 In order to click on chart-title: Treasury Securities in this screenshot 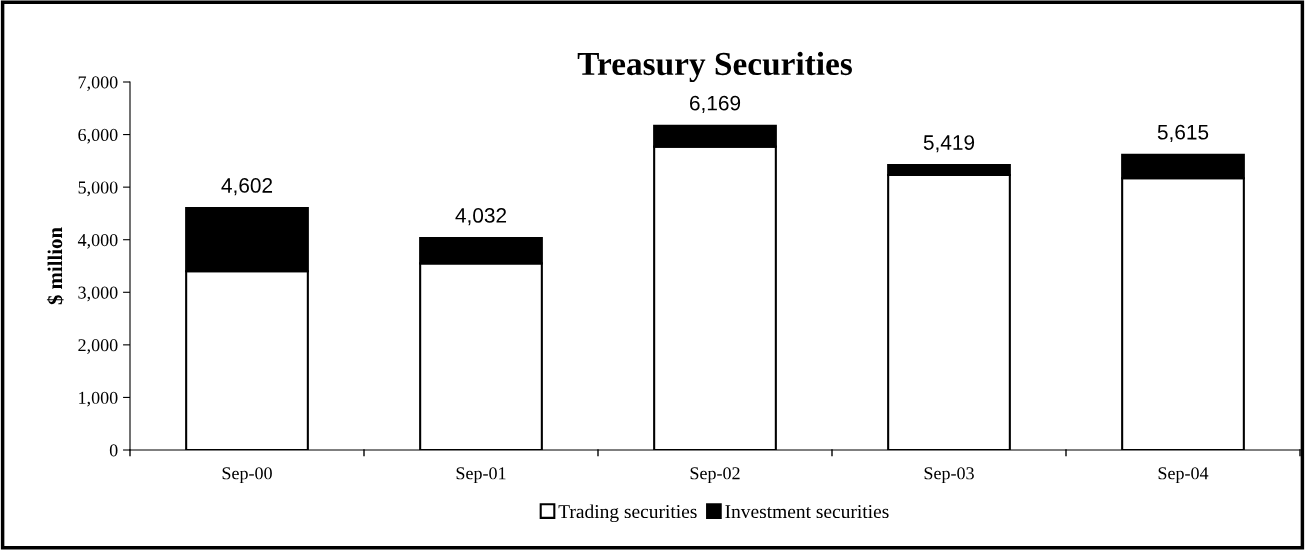, I will do `click(714, 66)`.